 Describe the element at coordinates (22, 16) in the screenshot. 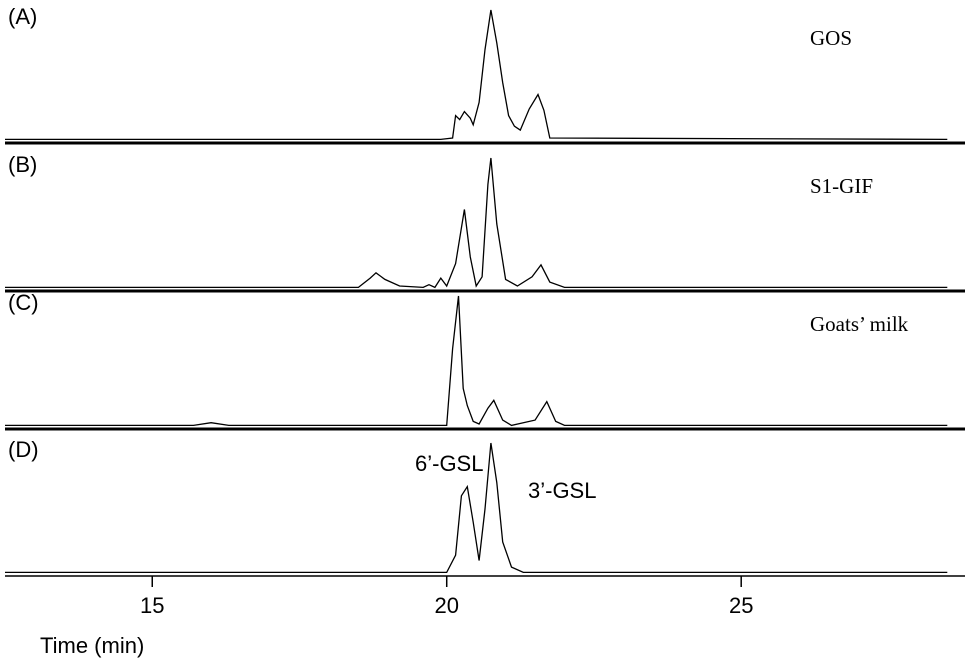

I see `panel-label: (A)` at that location.